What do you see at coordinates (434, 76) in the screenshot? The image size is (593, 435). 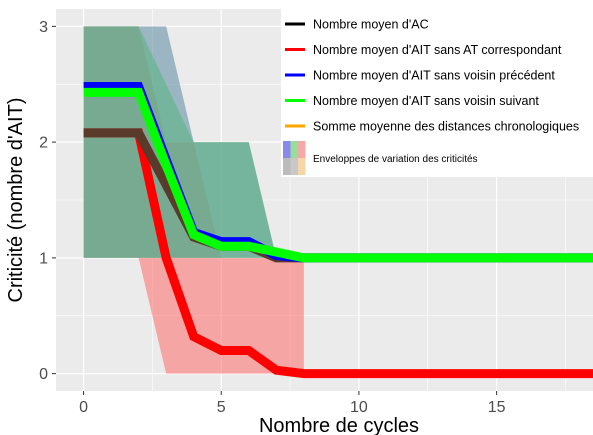 I see `legend-label-3: Nombre moyen d'AIT sans voisin précédent` at bounding box center [434, 76].